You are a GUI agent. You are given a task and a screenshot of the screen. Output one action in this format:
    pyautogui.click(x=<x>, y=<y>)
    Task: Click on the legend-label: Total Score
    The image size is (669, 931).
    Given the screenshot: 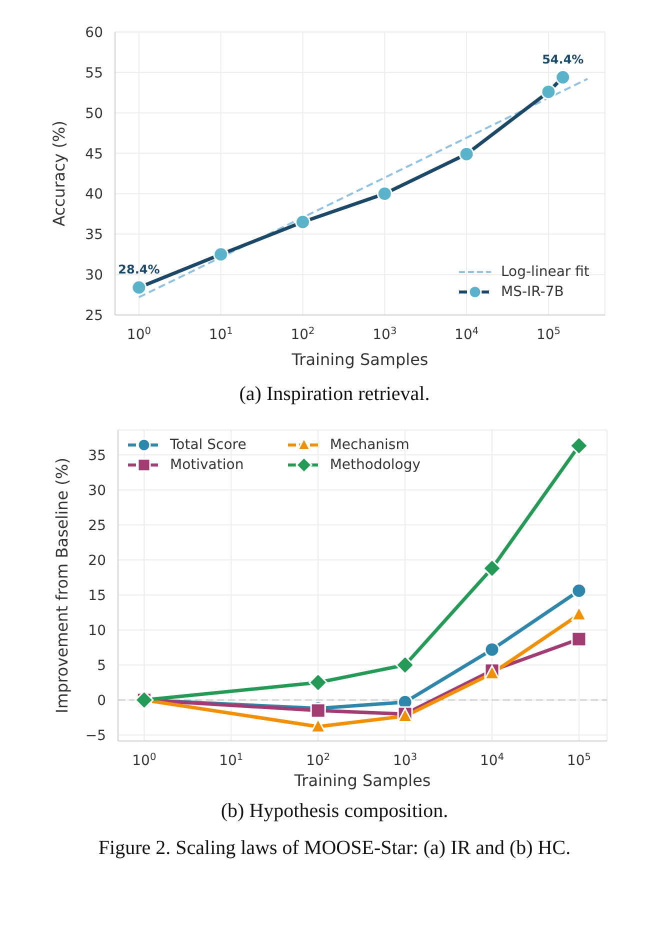 What is the action you would take?
    pyautogui.click(x=208, y=445)
    